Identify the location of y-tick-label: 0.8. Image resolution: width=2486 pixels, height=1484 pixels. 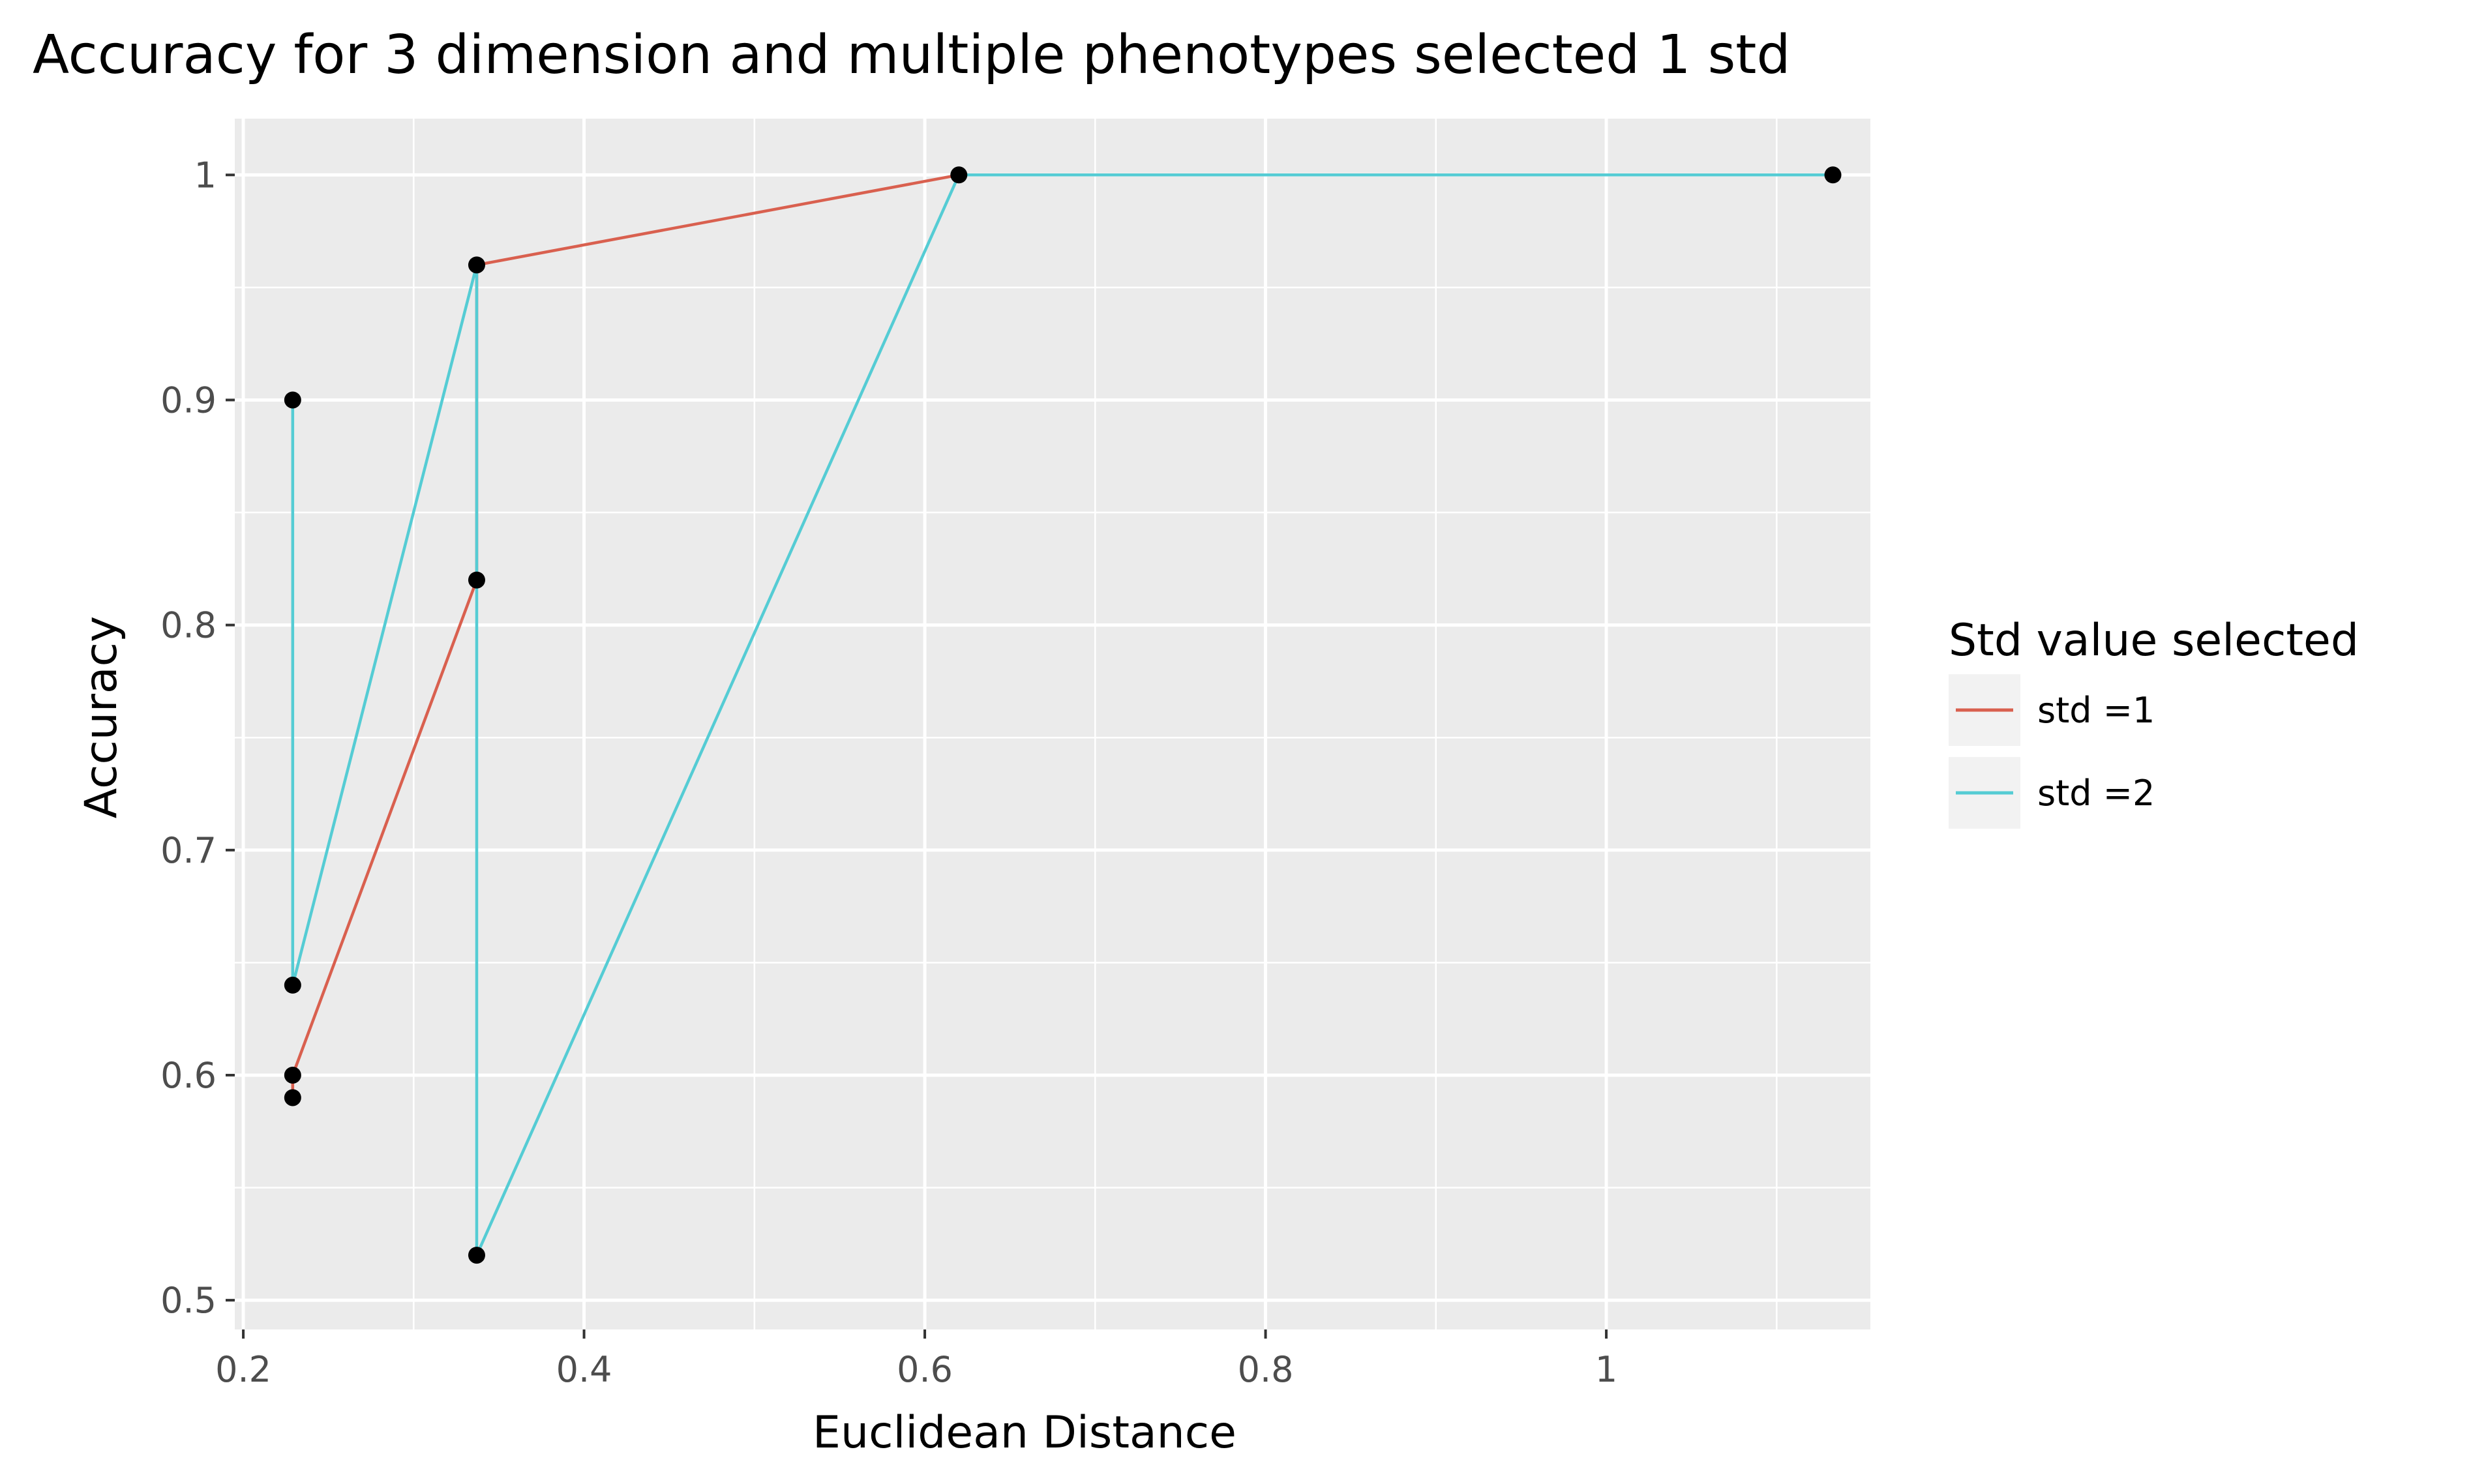
(188, 625).